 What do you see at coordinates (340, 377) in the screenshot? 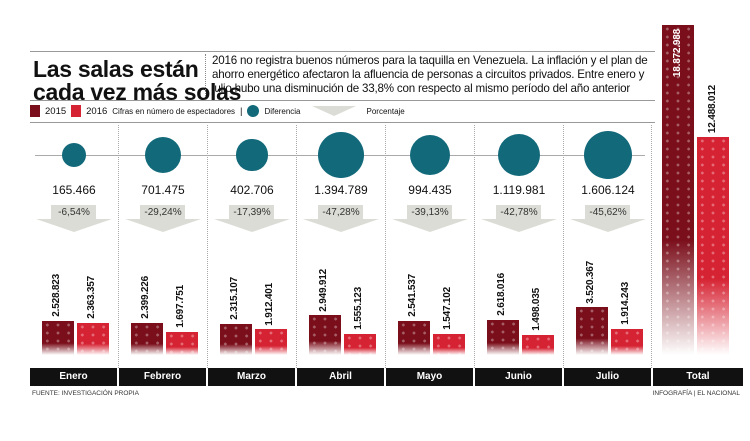
I see `month-label: Abril` at bounding box center [340, 377].